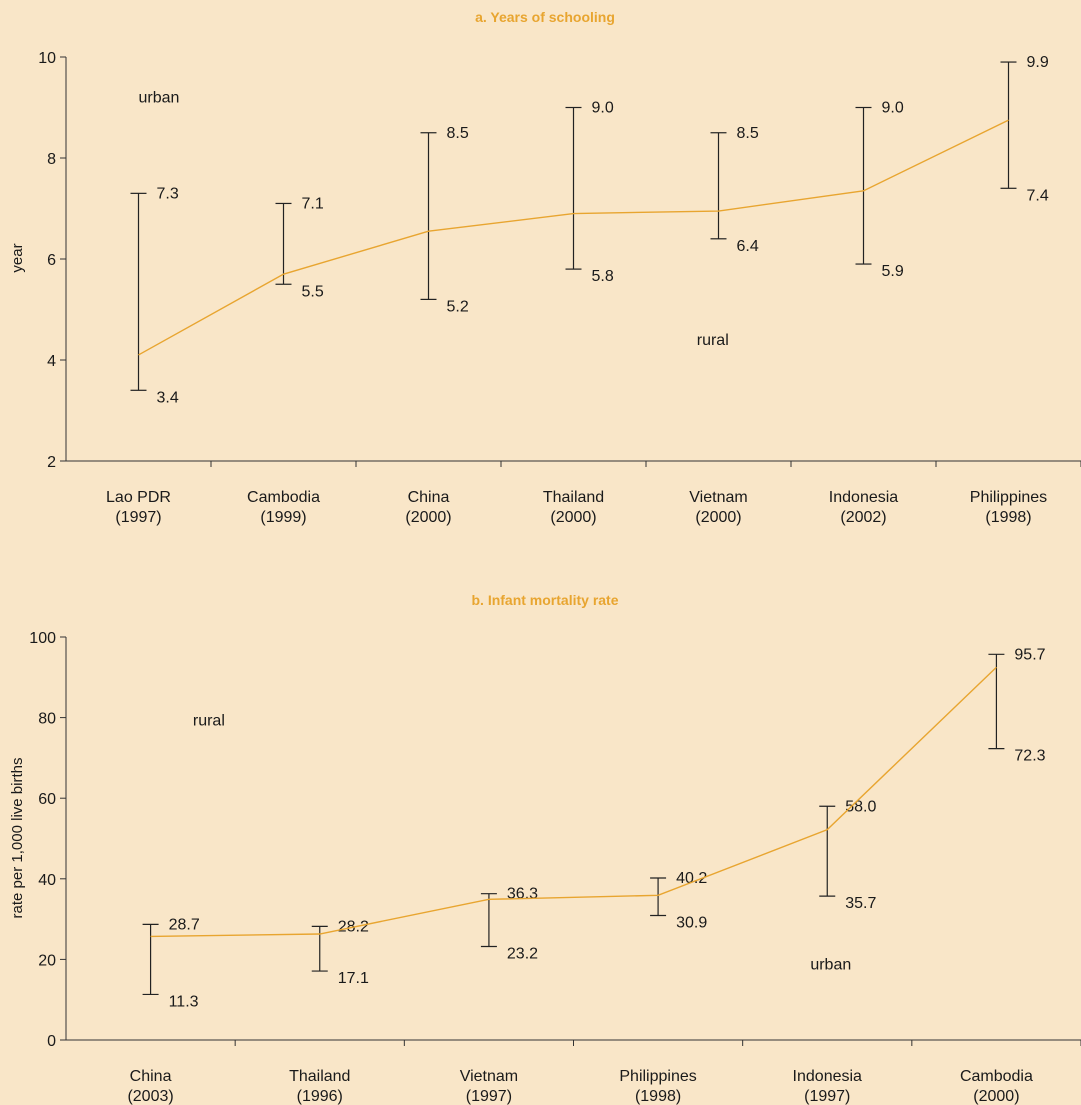 The width and height of the screenshot is (1081, 1105). Describe the element at coordinates (283, 517) in the screenshot. I see `chart-a-category-label-line: (1999)` at that location.